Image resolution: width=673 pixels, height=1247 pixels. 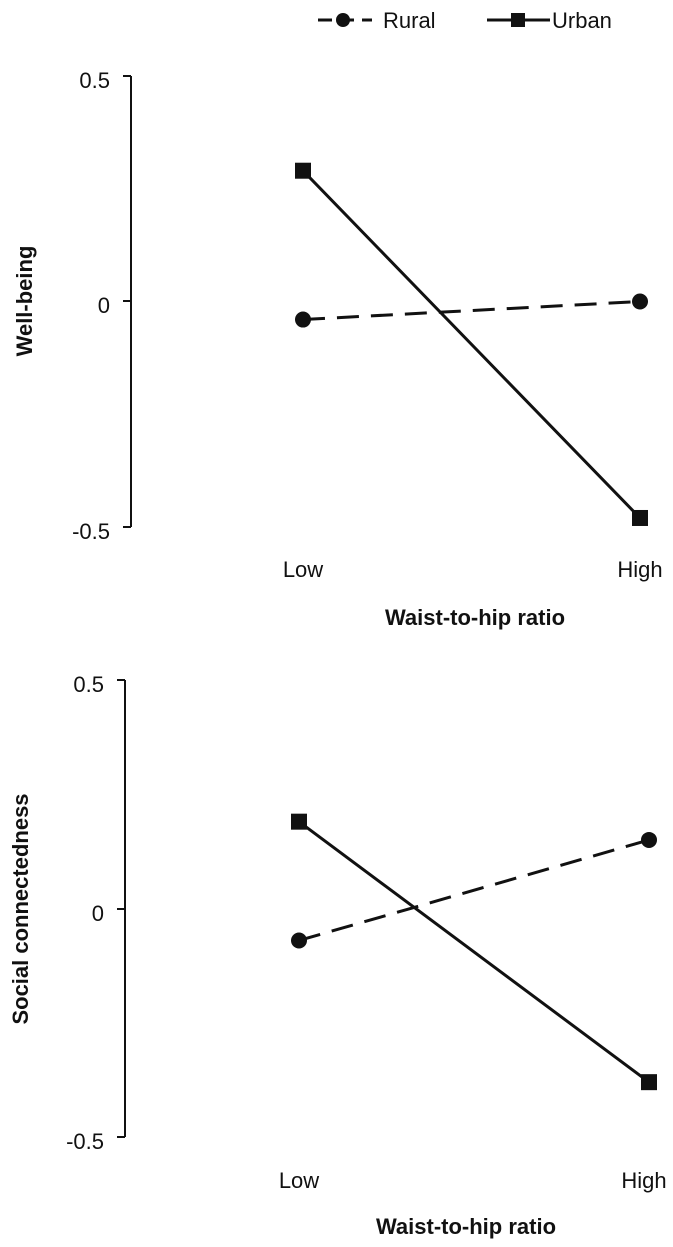 What do you see at coordinates (377, 20) in the screenshot?
I see `legend-item-rural: Rural` at bounding box center [377, 20].